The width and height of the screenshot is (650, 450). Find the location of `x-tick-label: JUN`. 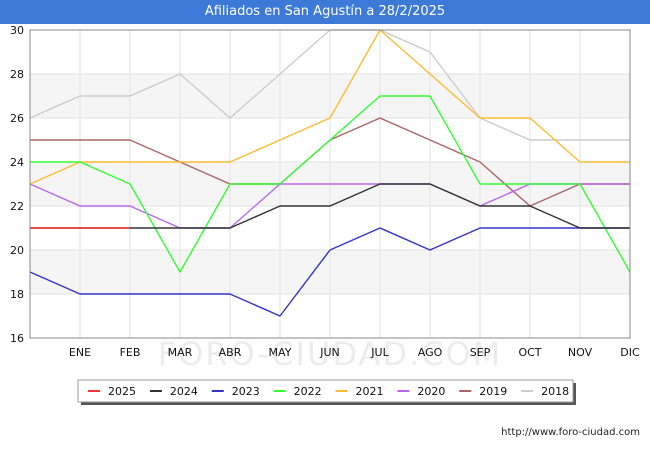

x-tick-label: JUN is located at coordinates (329, 352).